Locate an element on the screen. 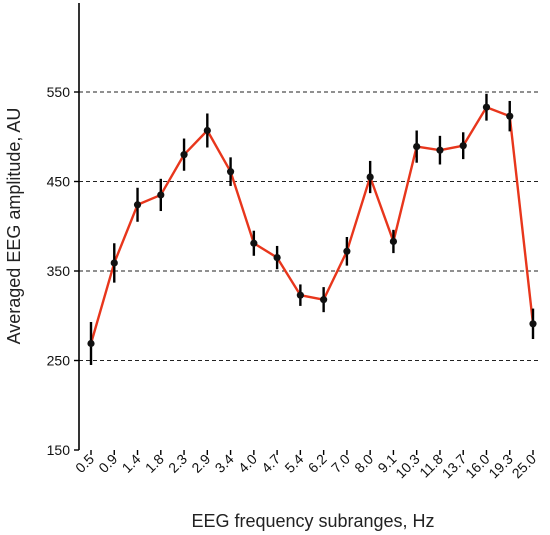 This screenshot has width=550, height=535. data-point-5.4 is located at coordinates (300, 295).